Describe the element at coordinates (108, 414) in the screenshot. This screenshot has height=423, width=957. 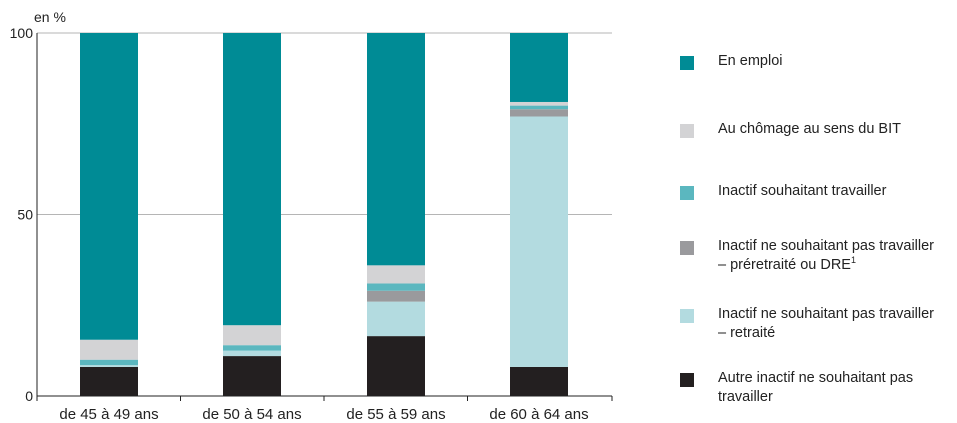
I see `x-category-label: de 45 à 49 ans` at that location.